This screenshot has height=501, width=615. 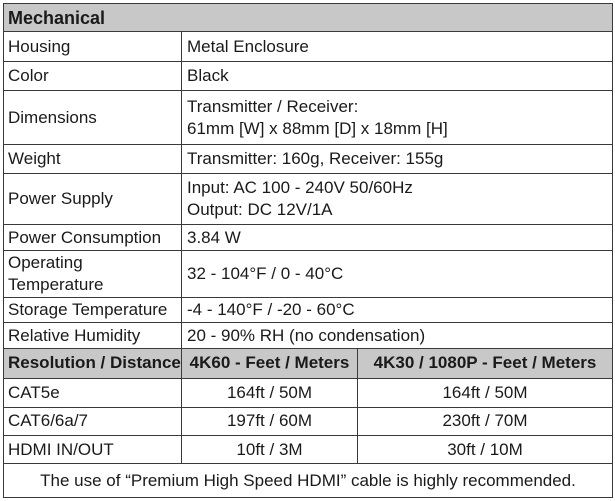 I want to click on section-title: Mechanical, so click(x=308, y=17).